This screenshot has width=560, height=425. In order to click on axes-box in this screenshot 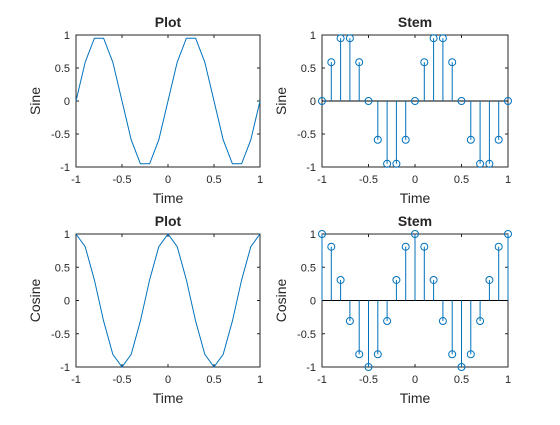, I will do `click(168, 300)`.